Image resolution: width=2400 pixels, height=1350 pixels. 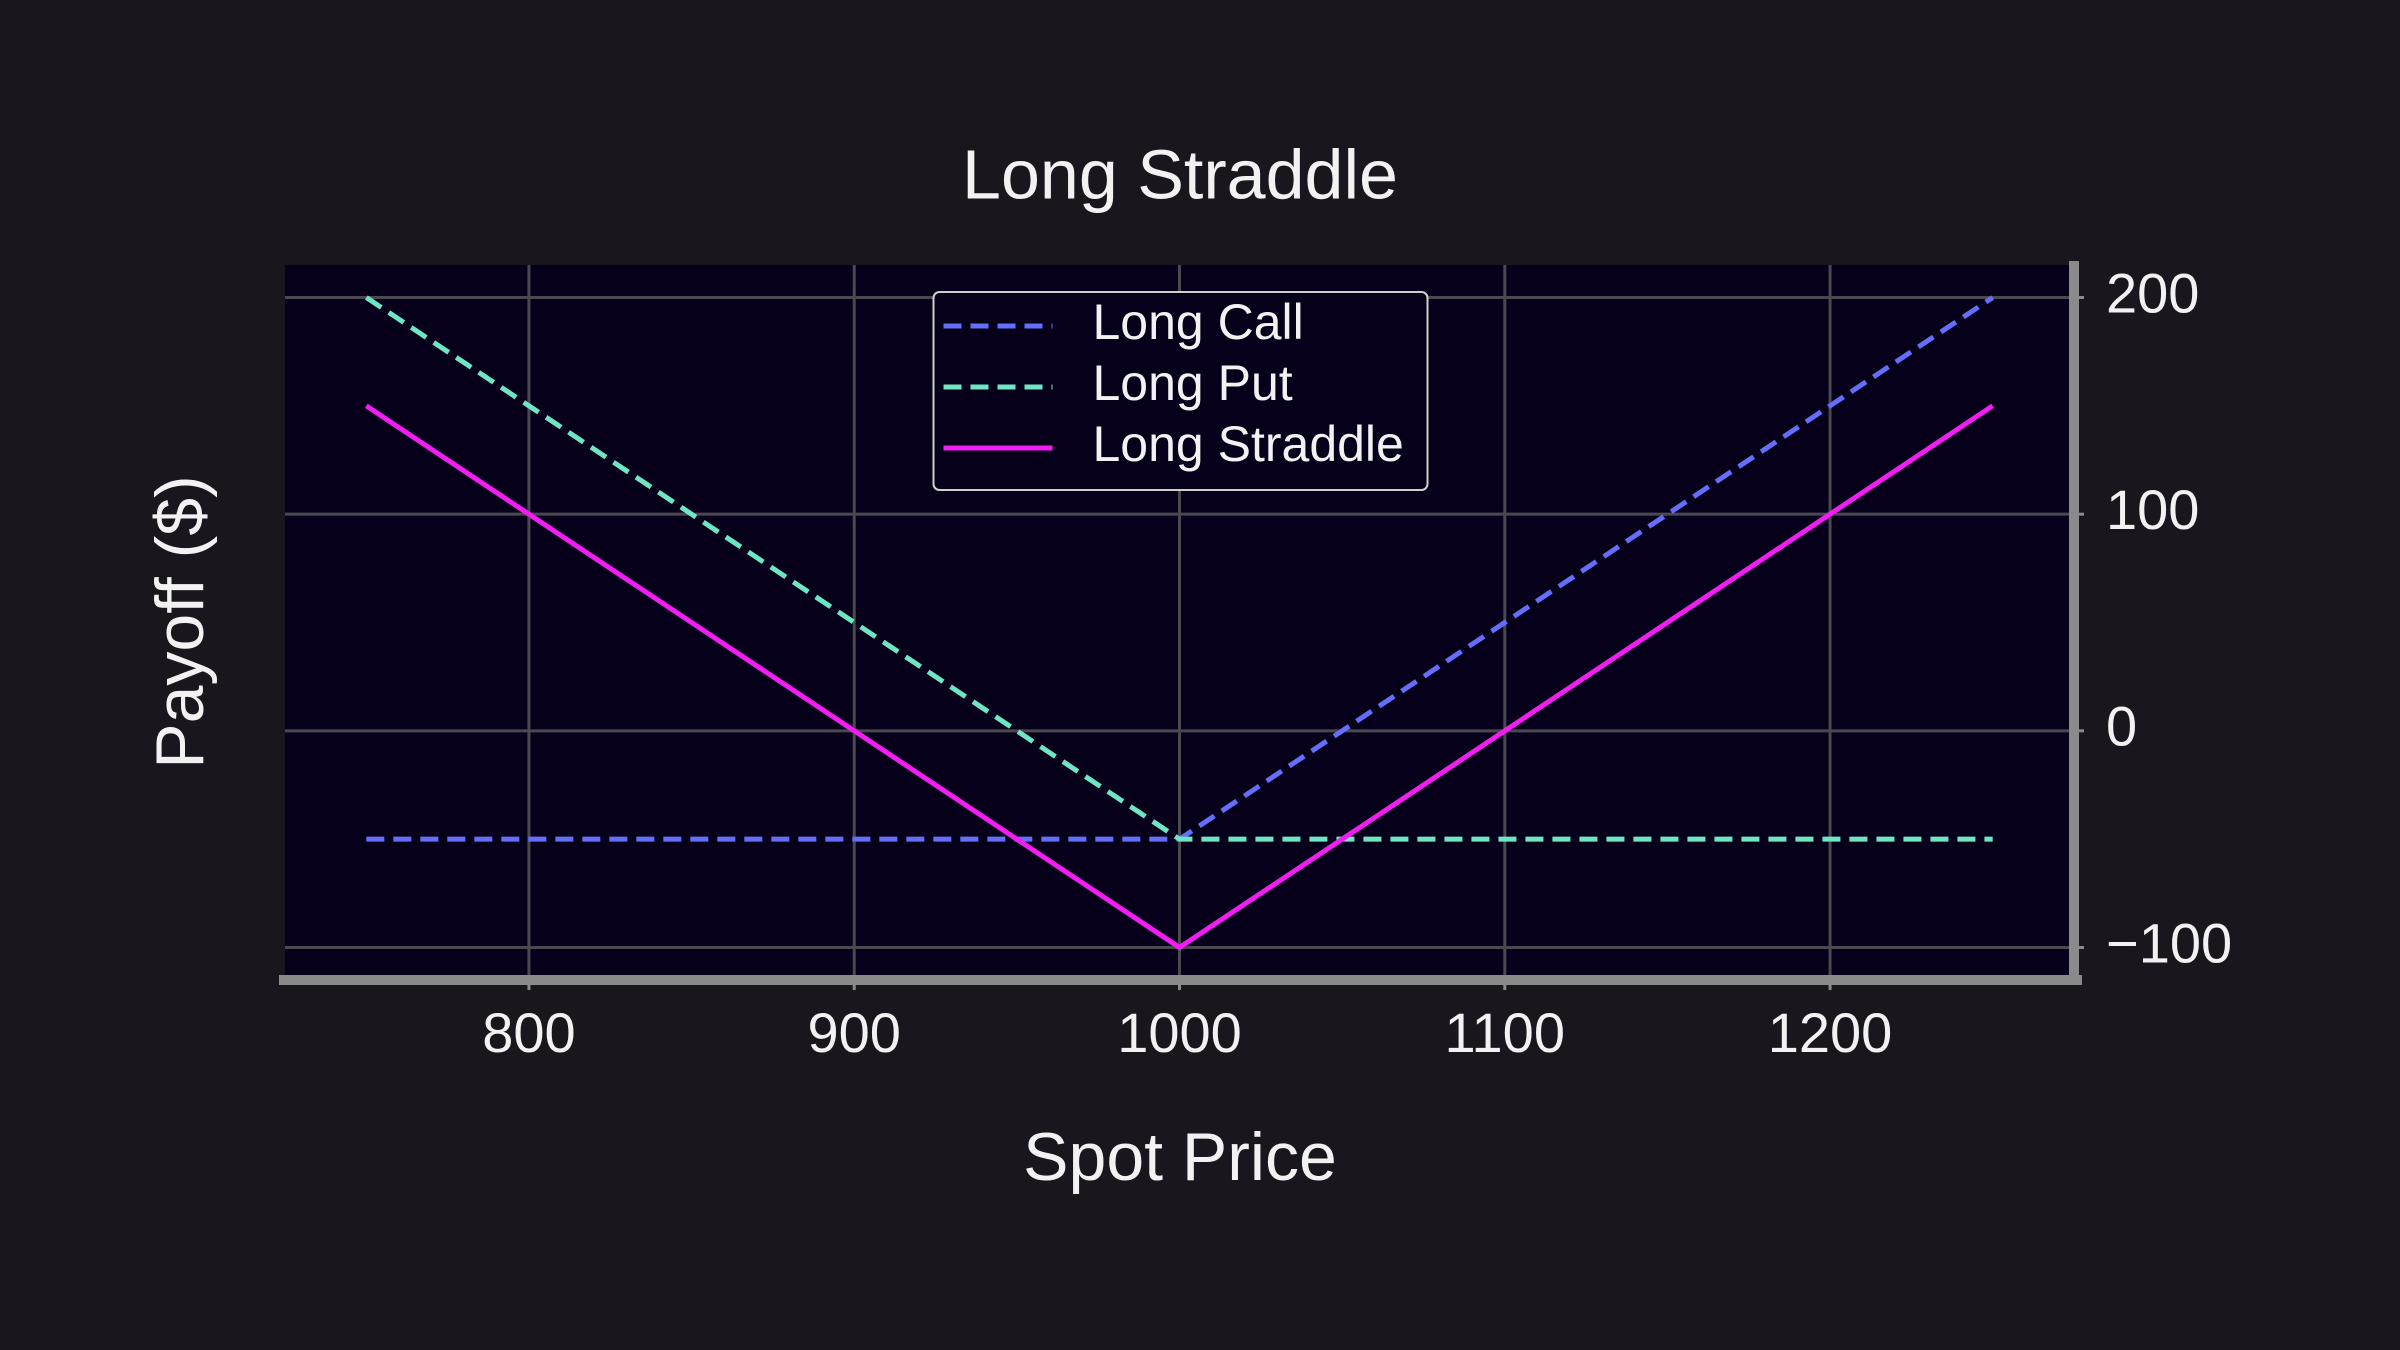 I want to click on x-tick-label: 1100, so click(x=1505, y=1032).